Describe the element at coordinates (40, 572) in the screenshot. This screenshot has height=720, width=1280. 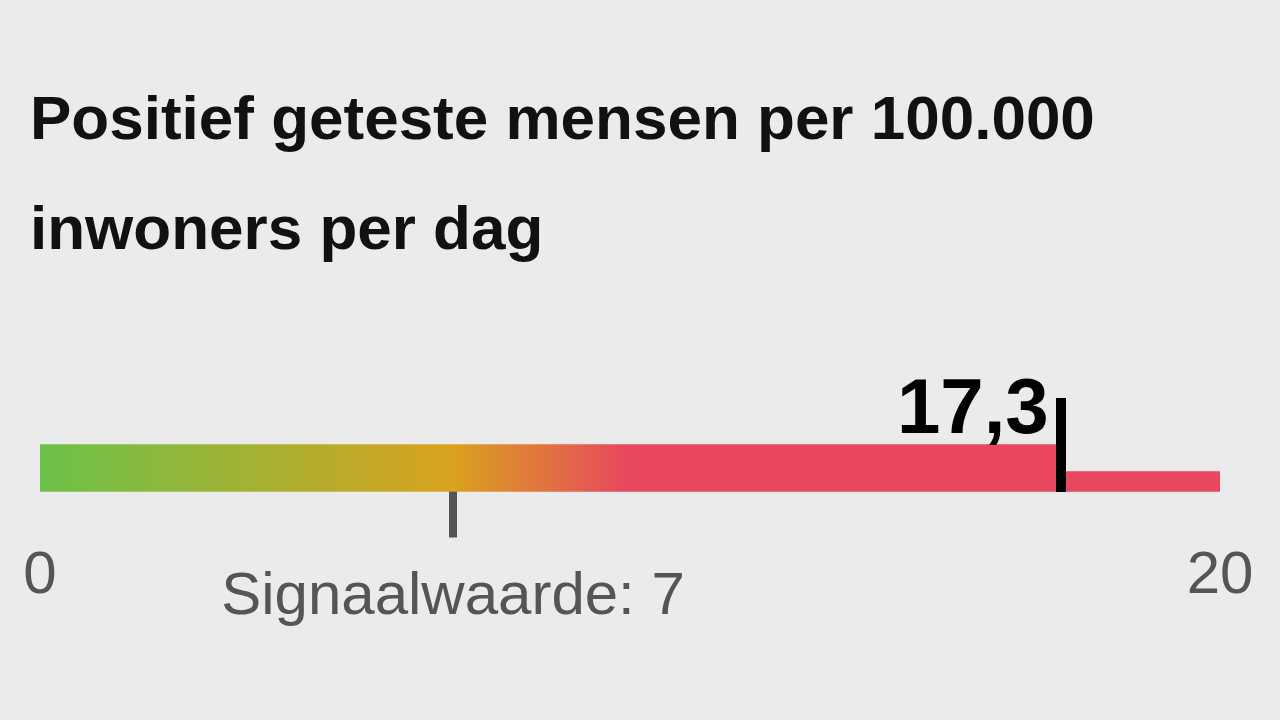
I see `x-tick-label: 0` at that location.